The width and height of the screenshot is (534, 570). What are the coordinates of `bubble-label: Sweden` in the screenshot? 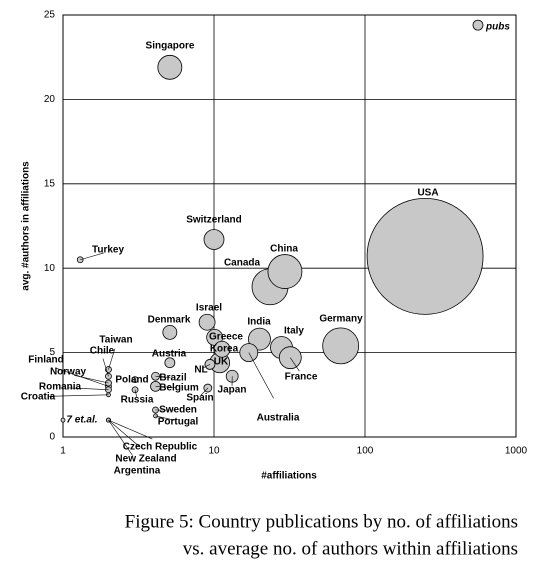 It's located at (178, 410).